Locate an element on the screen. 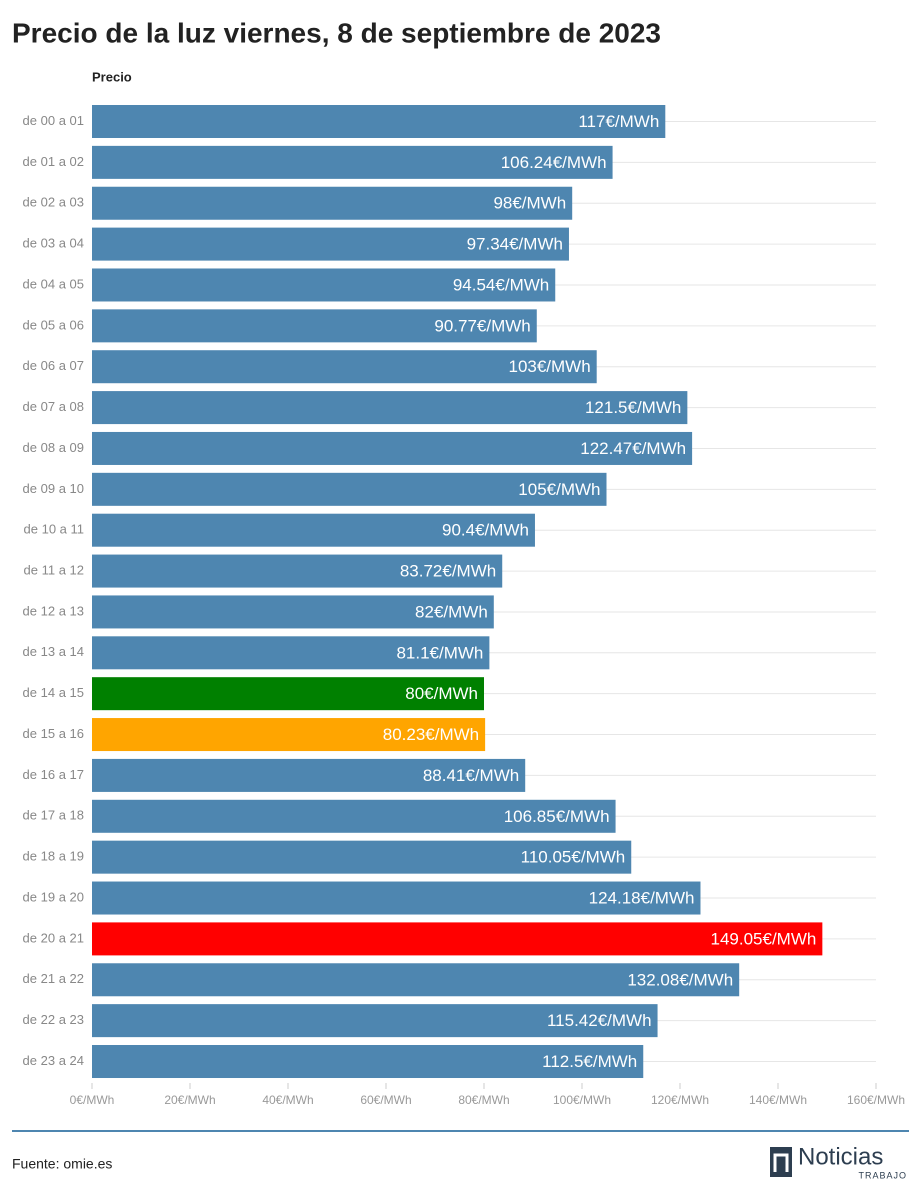  y-tick-label: de 23 a 24 is located at coordinates (53, 1060).